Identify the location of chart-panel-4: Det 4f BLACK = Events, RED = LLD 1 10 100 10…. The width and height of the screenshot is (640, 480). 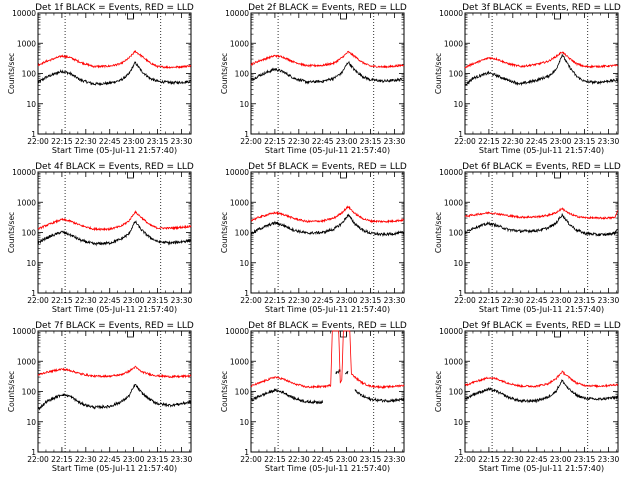
(100, 238).